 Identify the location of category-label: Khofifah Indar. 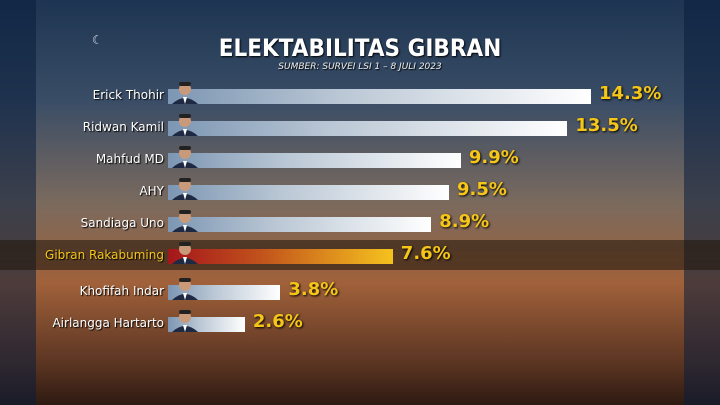
(121, 291).